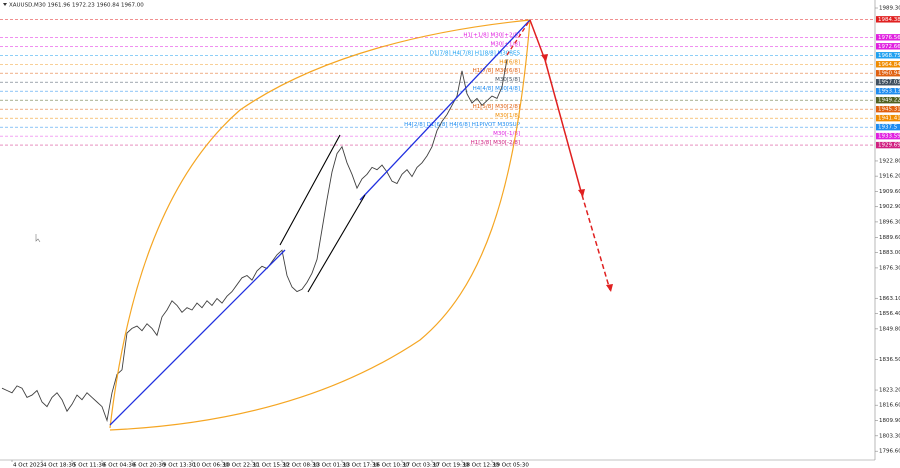  What do you see at coordinates (507, 116) in the screenshot?
I see `level-annotation: M30[1/8]` at bounding box center [507, 116].